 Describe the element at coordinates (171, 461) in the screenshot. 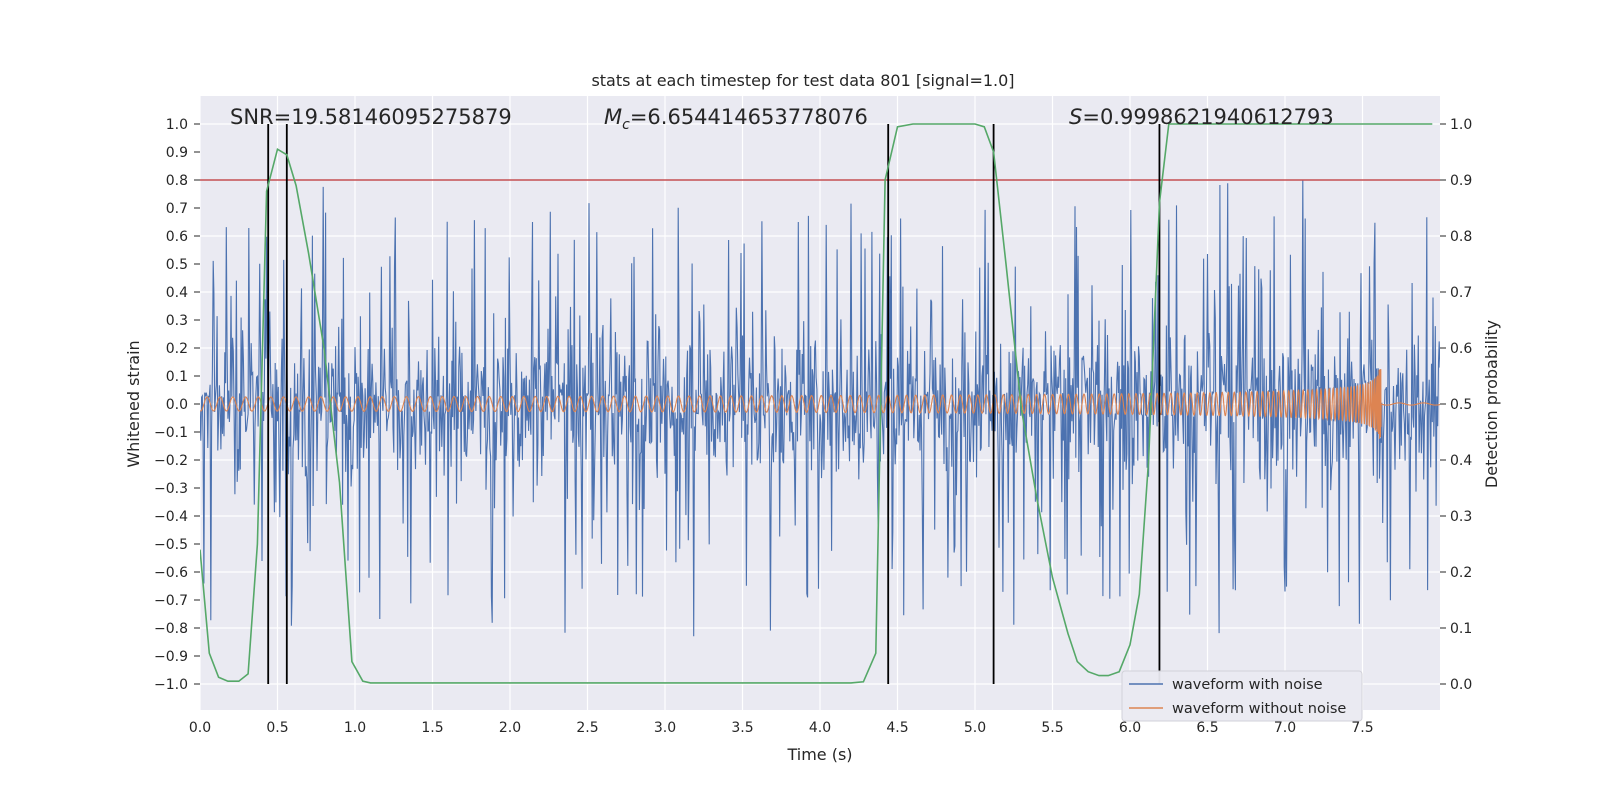

I see `y-left-tick-label: −0.2` at that location.